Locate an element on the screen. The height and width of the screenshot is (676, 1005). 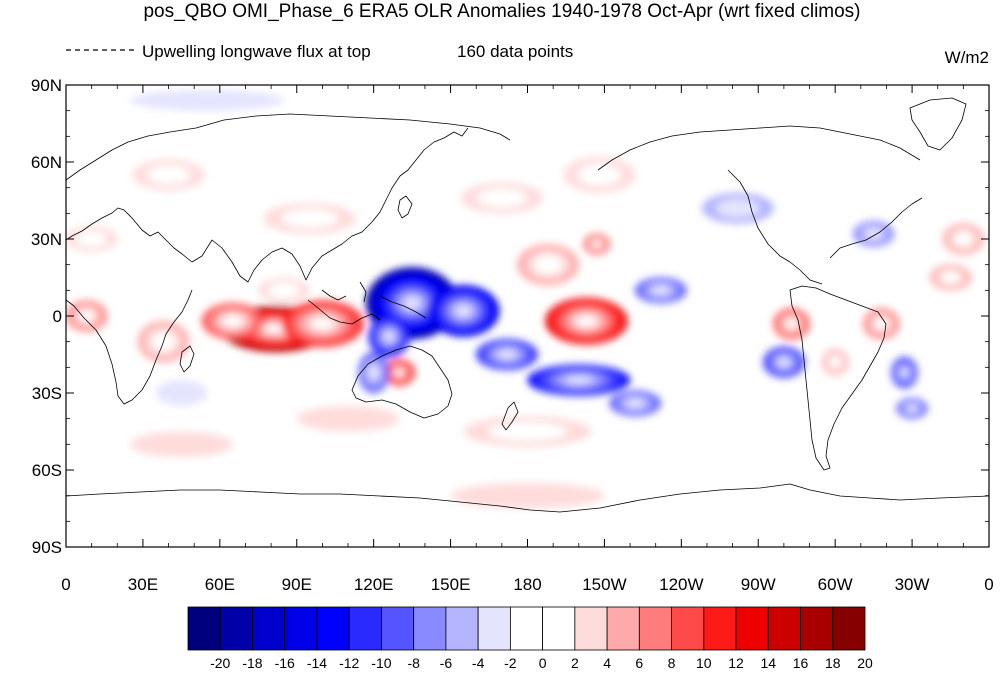
x-tick-label: 60W is located at coordinates (835, 584).